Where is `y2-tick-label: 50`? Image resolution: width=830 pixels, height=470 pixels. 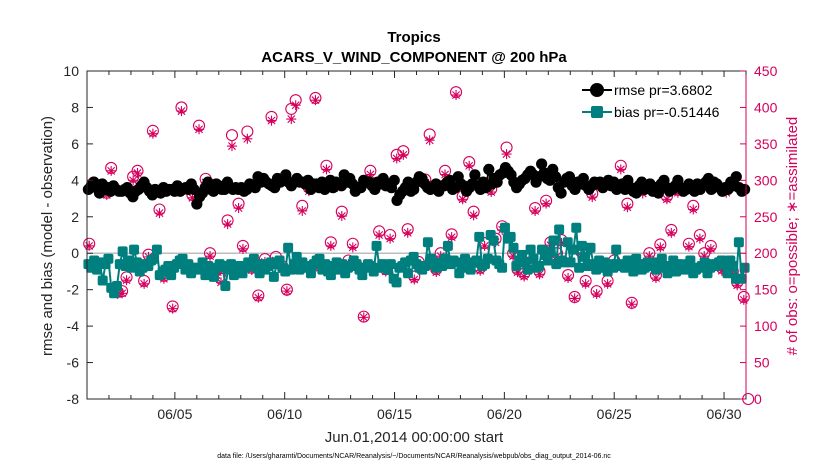 y2-tick-label: 50 is located at coordinates (762, 363).